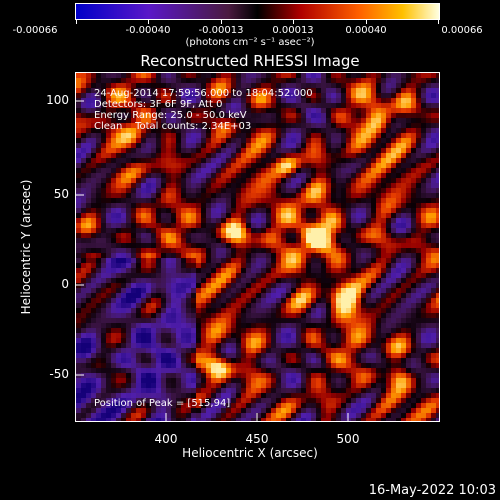 This screenshot has height=500, width=500. Describe the element at coordinates (366, 30) in the screenshot. I see `colorbar-tick: 0.00040` at that location.